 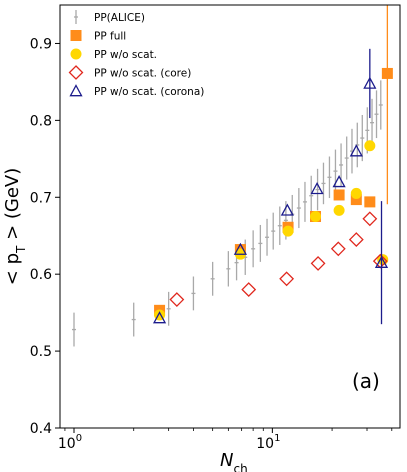 What do you see at coordinates (41, 429) in the screenshot?
I see `y-tick-label: 0.4` at bounding box center [41, 429].